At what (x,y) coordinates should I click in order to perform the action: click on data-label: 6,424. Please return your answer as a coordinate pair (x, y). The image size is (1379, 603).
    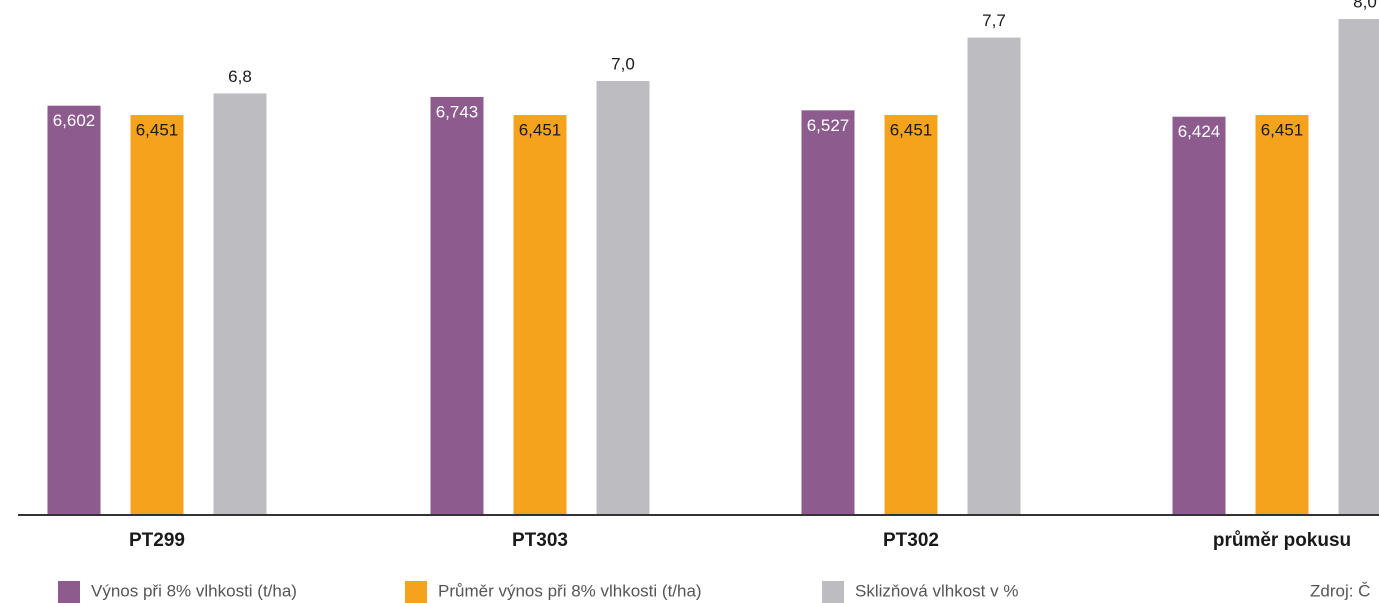
    Looking at the image, I should click on (1199, 131).